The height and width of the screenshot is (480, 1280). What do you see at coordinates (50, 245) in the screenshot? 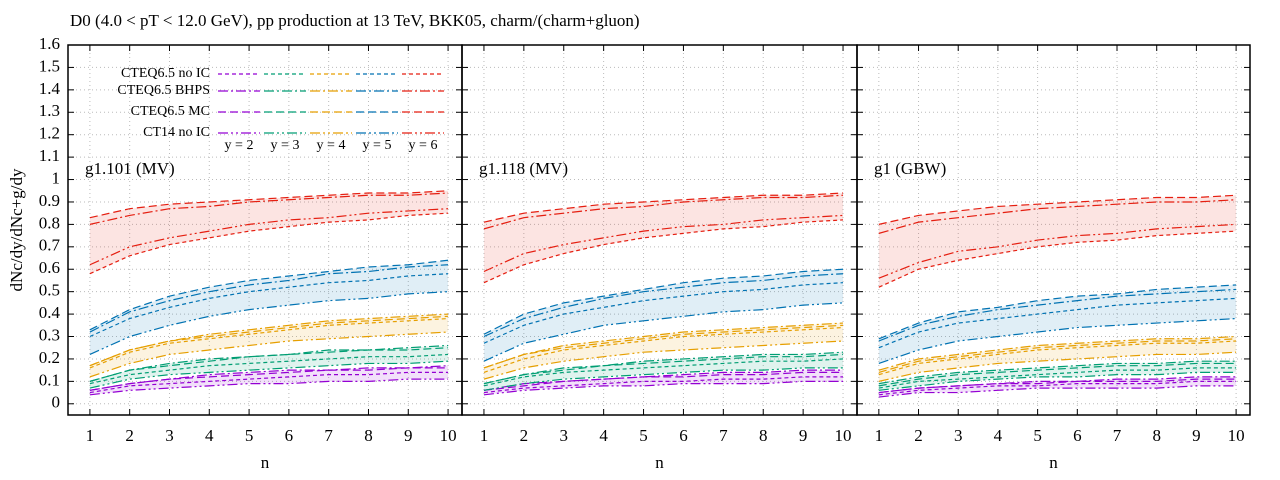
I see `y-tick-label: 0.7` at bounding box center [50, 245].